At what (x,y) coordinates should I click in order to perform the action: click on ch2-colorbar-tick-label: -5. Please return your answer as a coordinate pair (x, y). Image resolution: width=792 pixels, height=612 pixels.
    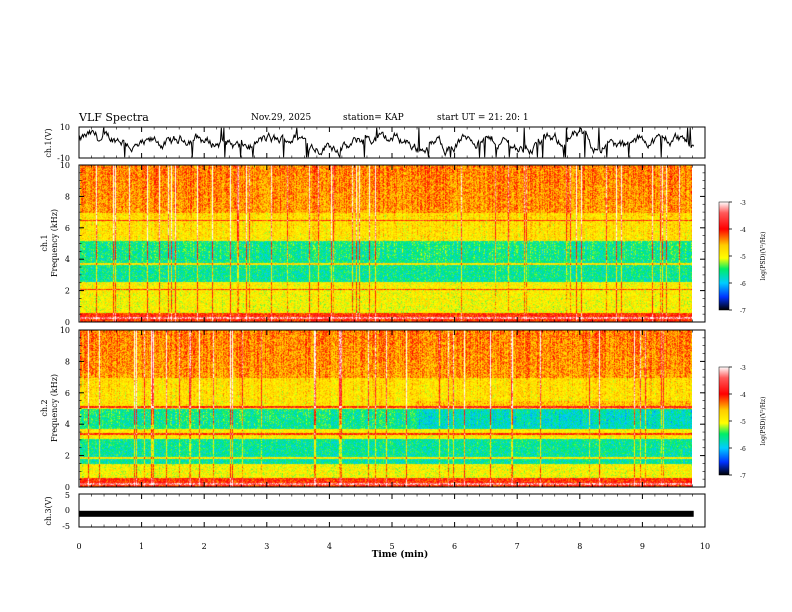
    Looking at the image, I should click on (743, 422).